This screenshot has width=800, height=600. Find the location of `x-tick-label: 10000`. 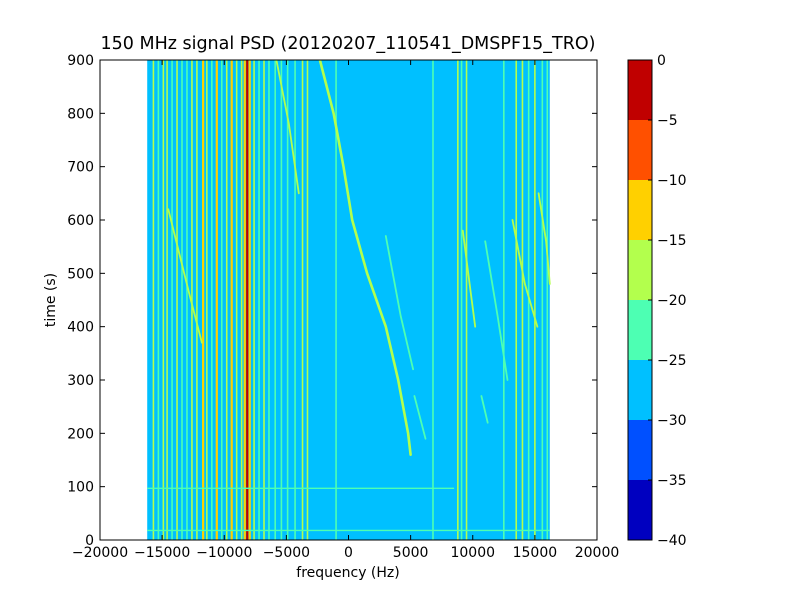

x-tick-label: 10000 is located at coordinates (472, 553).